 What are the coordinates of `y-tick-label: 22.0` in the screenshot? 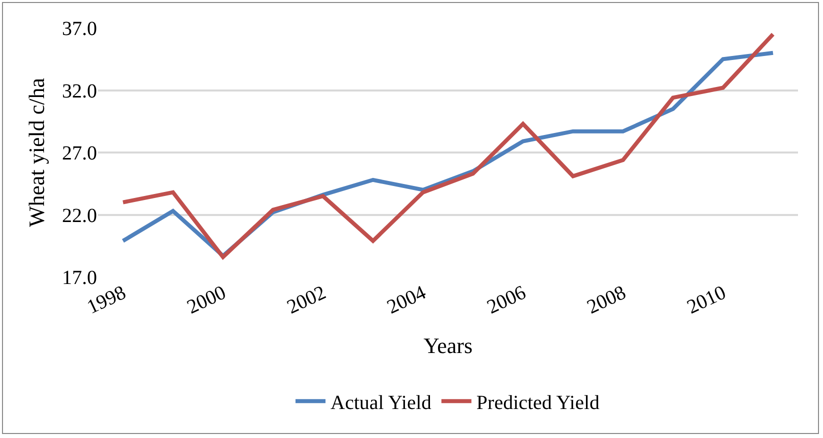 It's located at (79, 215).